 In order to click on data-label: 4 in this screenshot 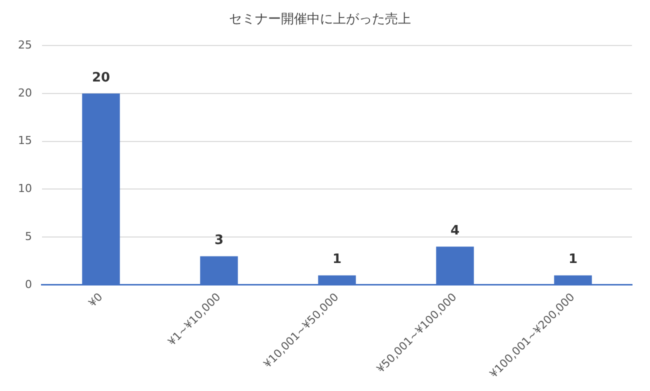, I will do `click(455, 231)`.